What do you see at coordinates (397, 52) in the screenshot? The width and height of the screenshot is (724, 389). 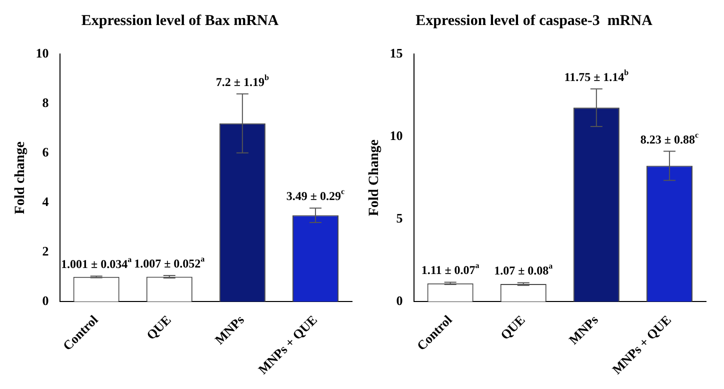 I see `y-tick-label: 15` at bounding box center [397, 52].